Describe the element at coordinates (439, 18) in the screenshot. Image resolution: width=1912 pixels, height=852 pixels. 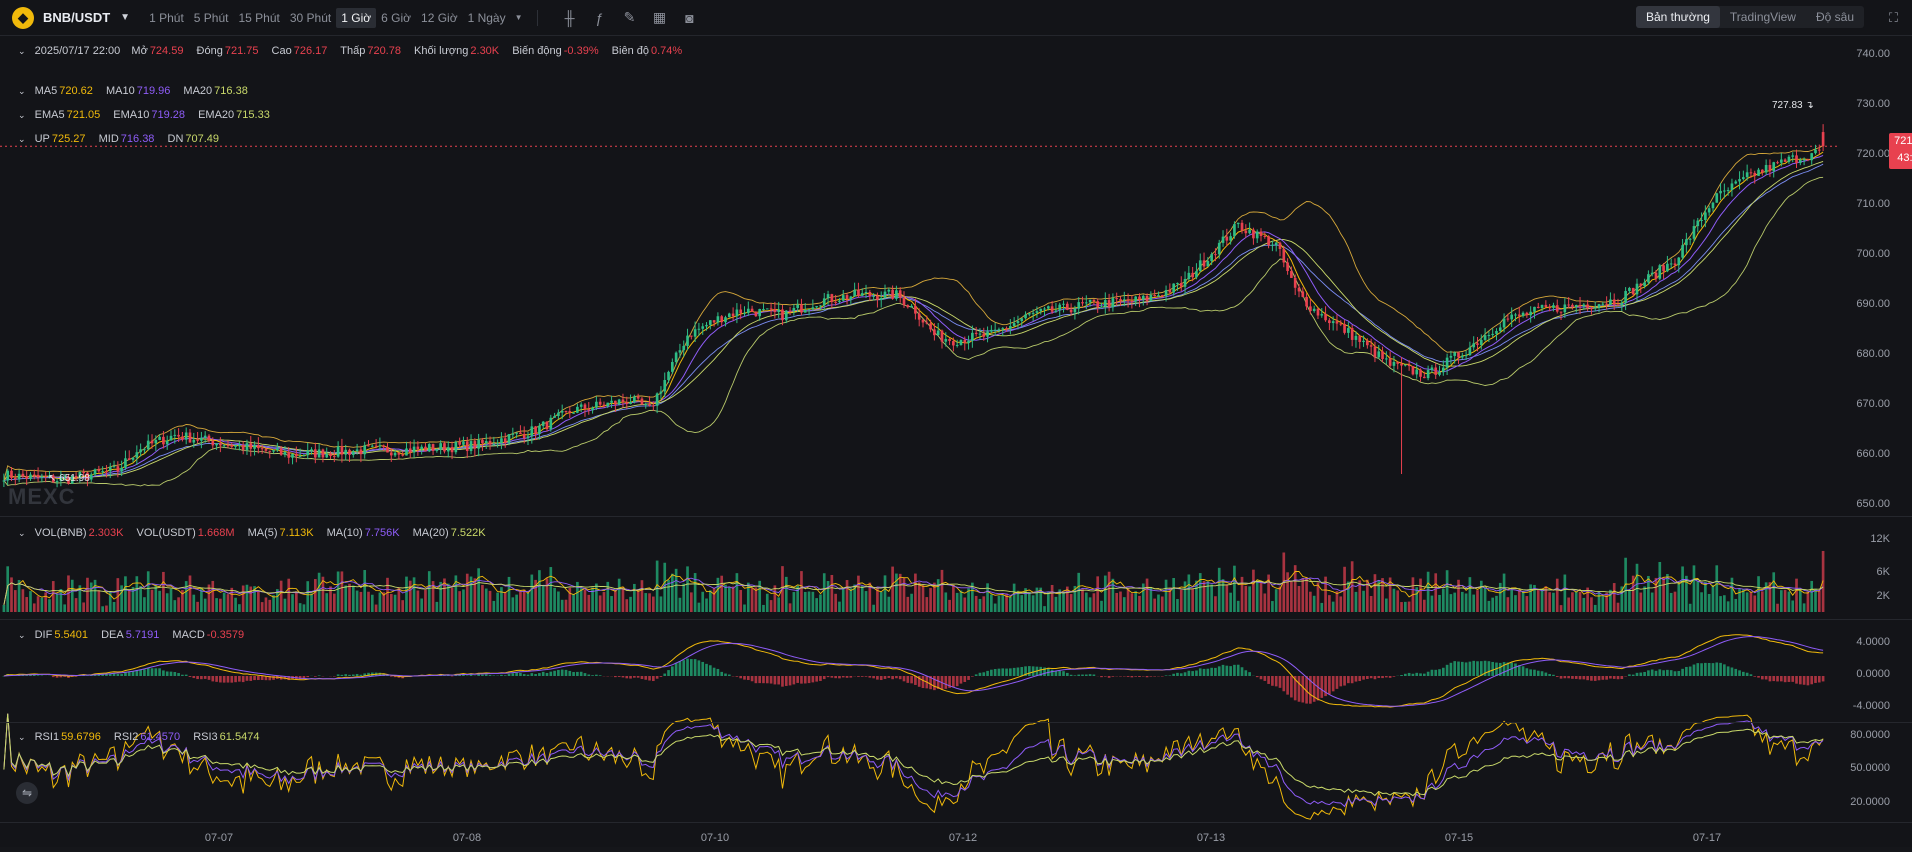
I see `timeframe-6: 12 Giờ` at that location.